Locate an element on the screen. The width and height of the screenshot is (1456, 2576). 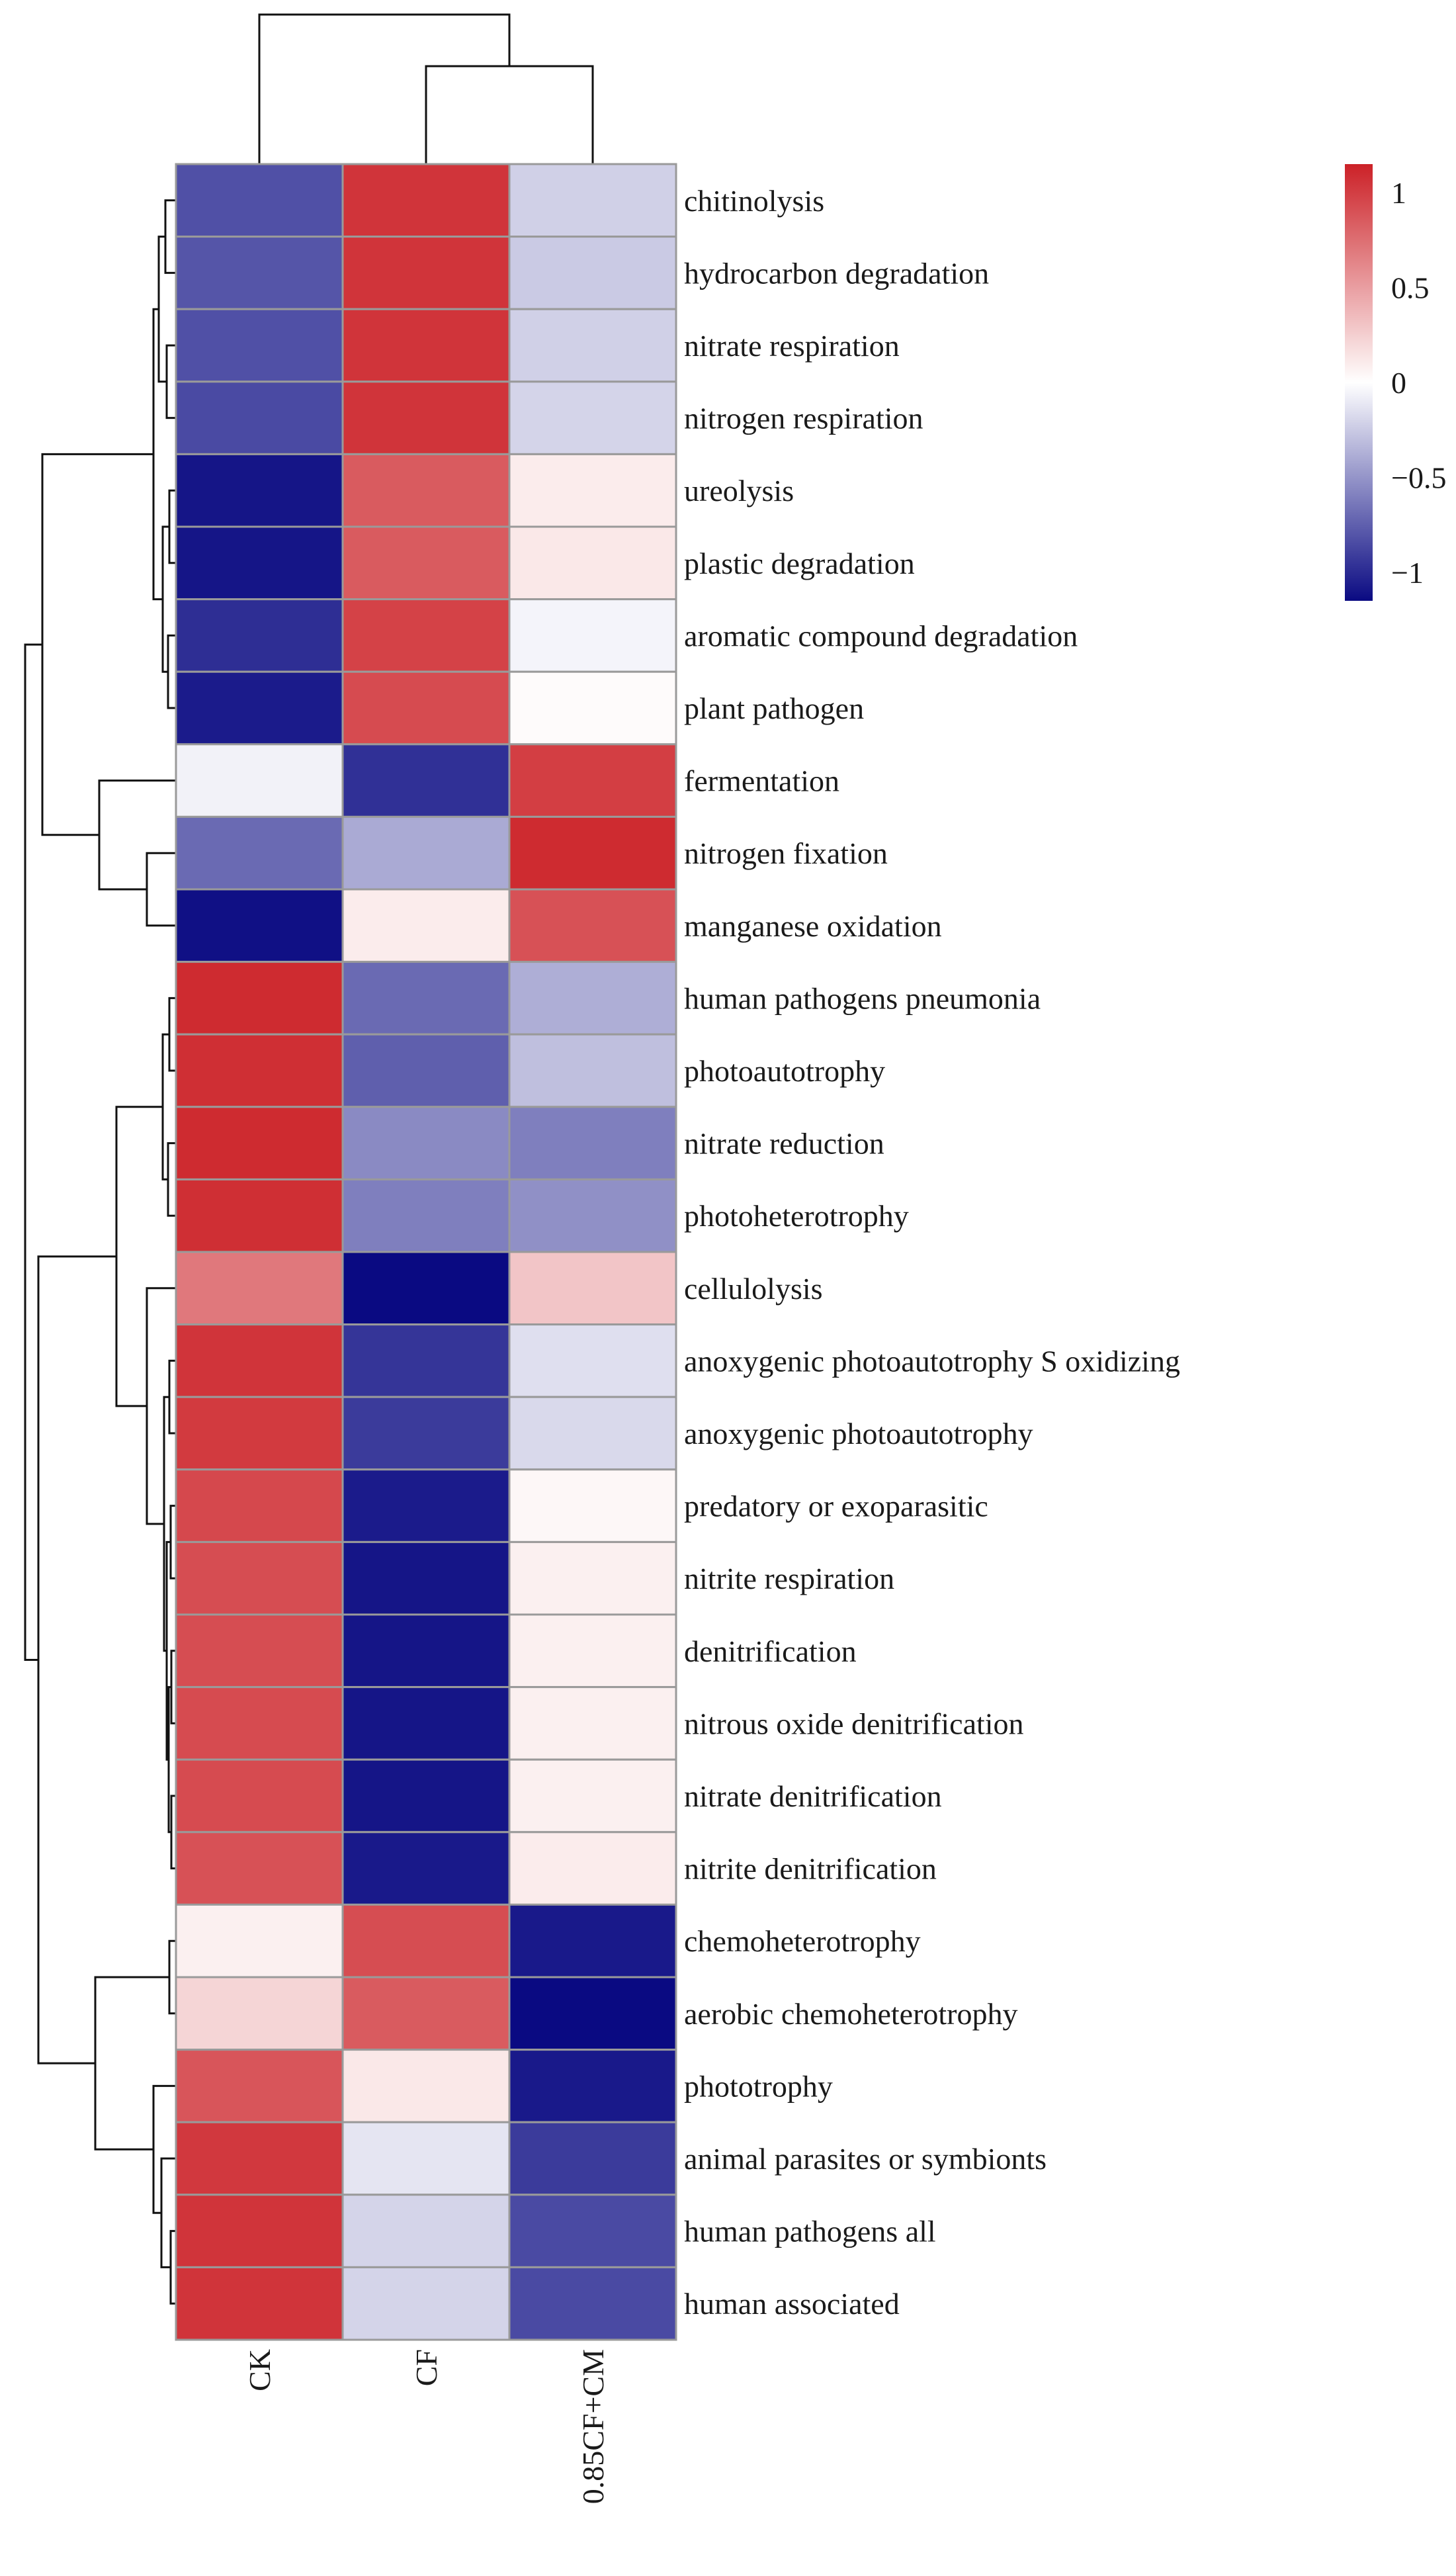
row-label: nitrite denitrification is located at coordinates (811, 1869).